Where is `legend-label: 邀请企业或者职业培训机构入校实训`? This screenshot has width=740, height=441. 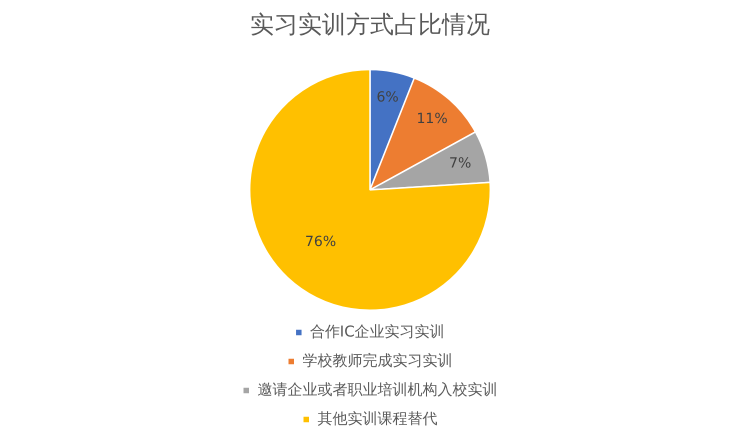
legend-label: 邀请企业或者职业培训机构入校实训 is located at coordinates (377, 389).